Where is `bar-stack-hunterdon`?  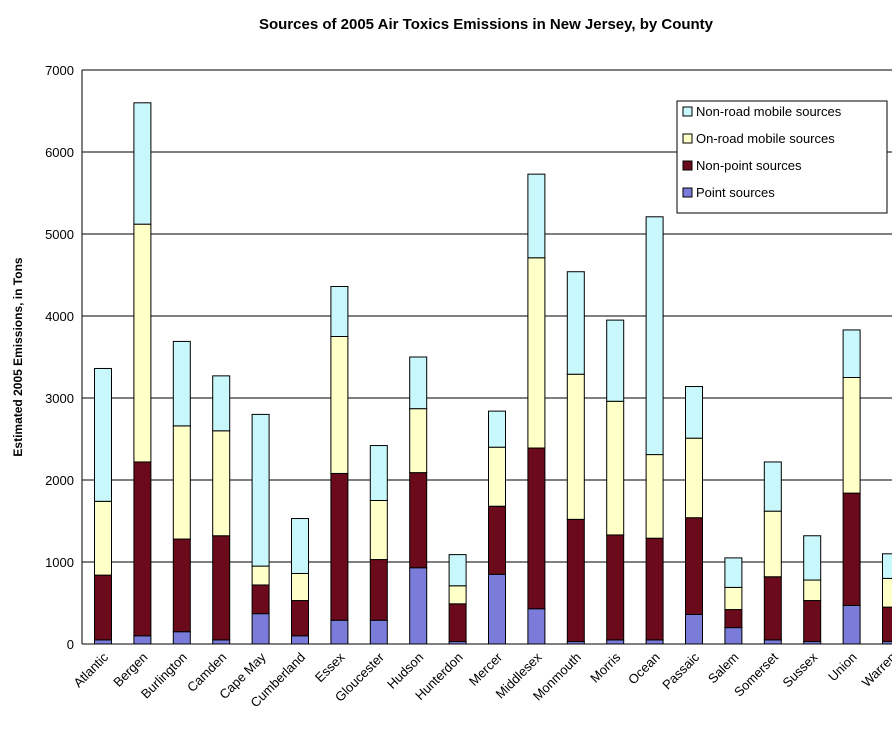
bar-stack-hunterdon is located at coordinates (457, 599).